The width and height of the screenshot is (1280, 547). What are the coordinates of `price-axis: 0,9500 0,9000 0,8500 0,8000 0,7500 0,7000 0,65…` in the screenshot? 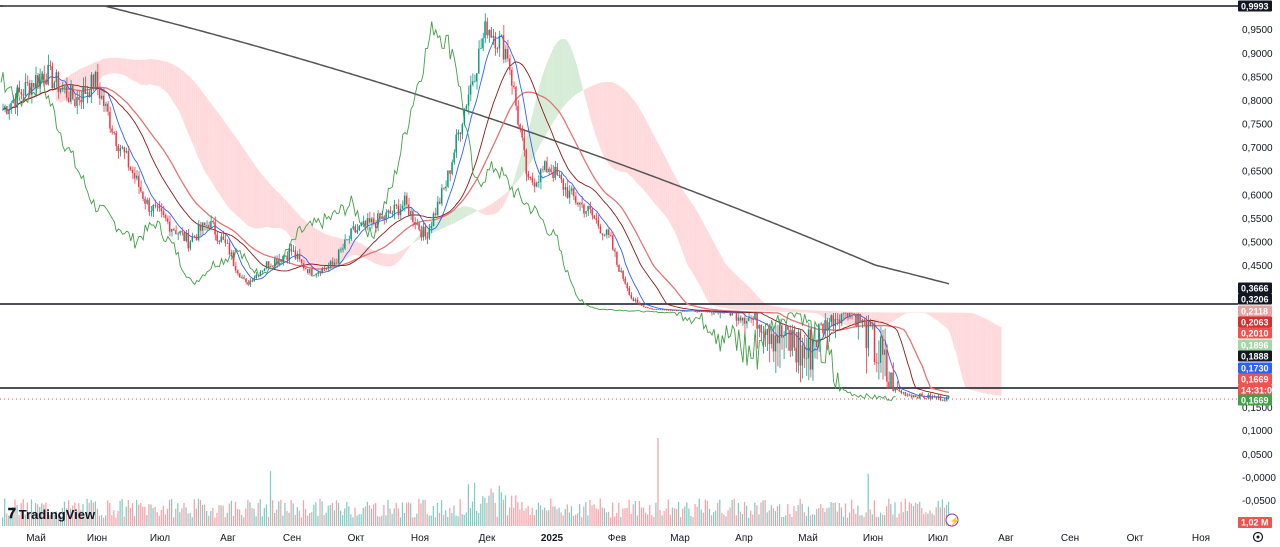 It's located at (1259, 266).